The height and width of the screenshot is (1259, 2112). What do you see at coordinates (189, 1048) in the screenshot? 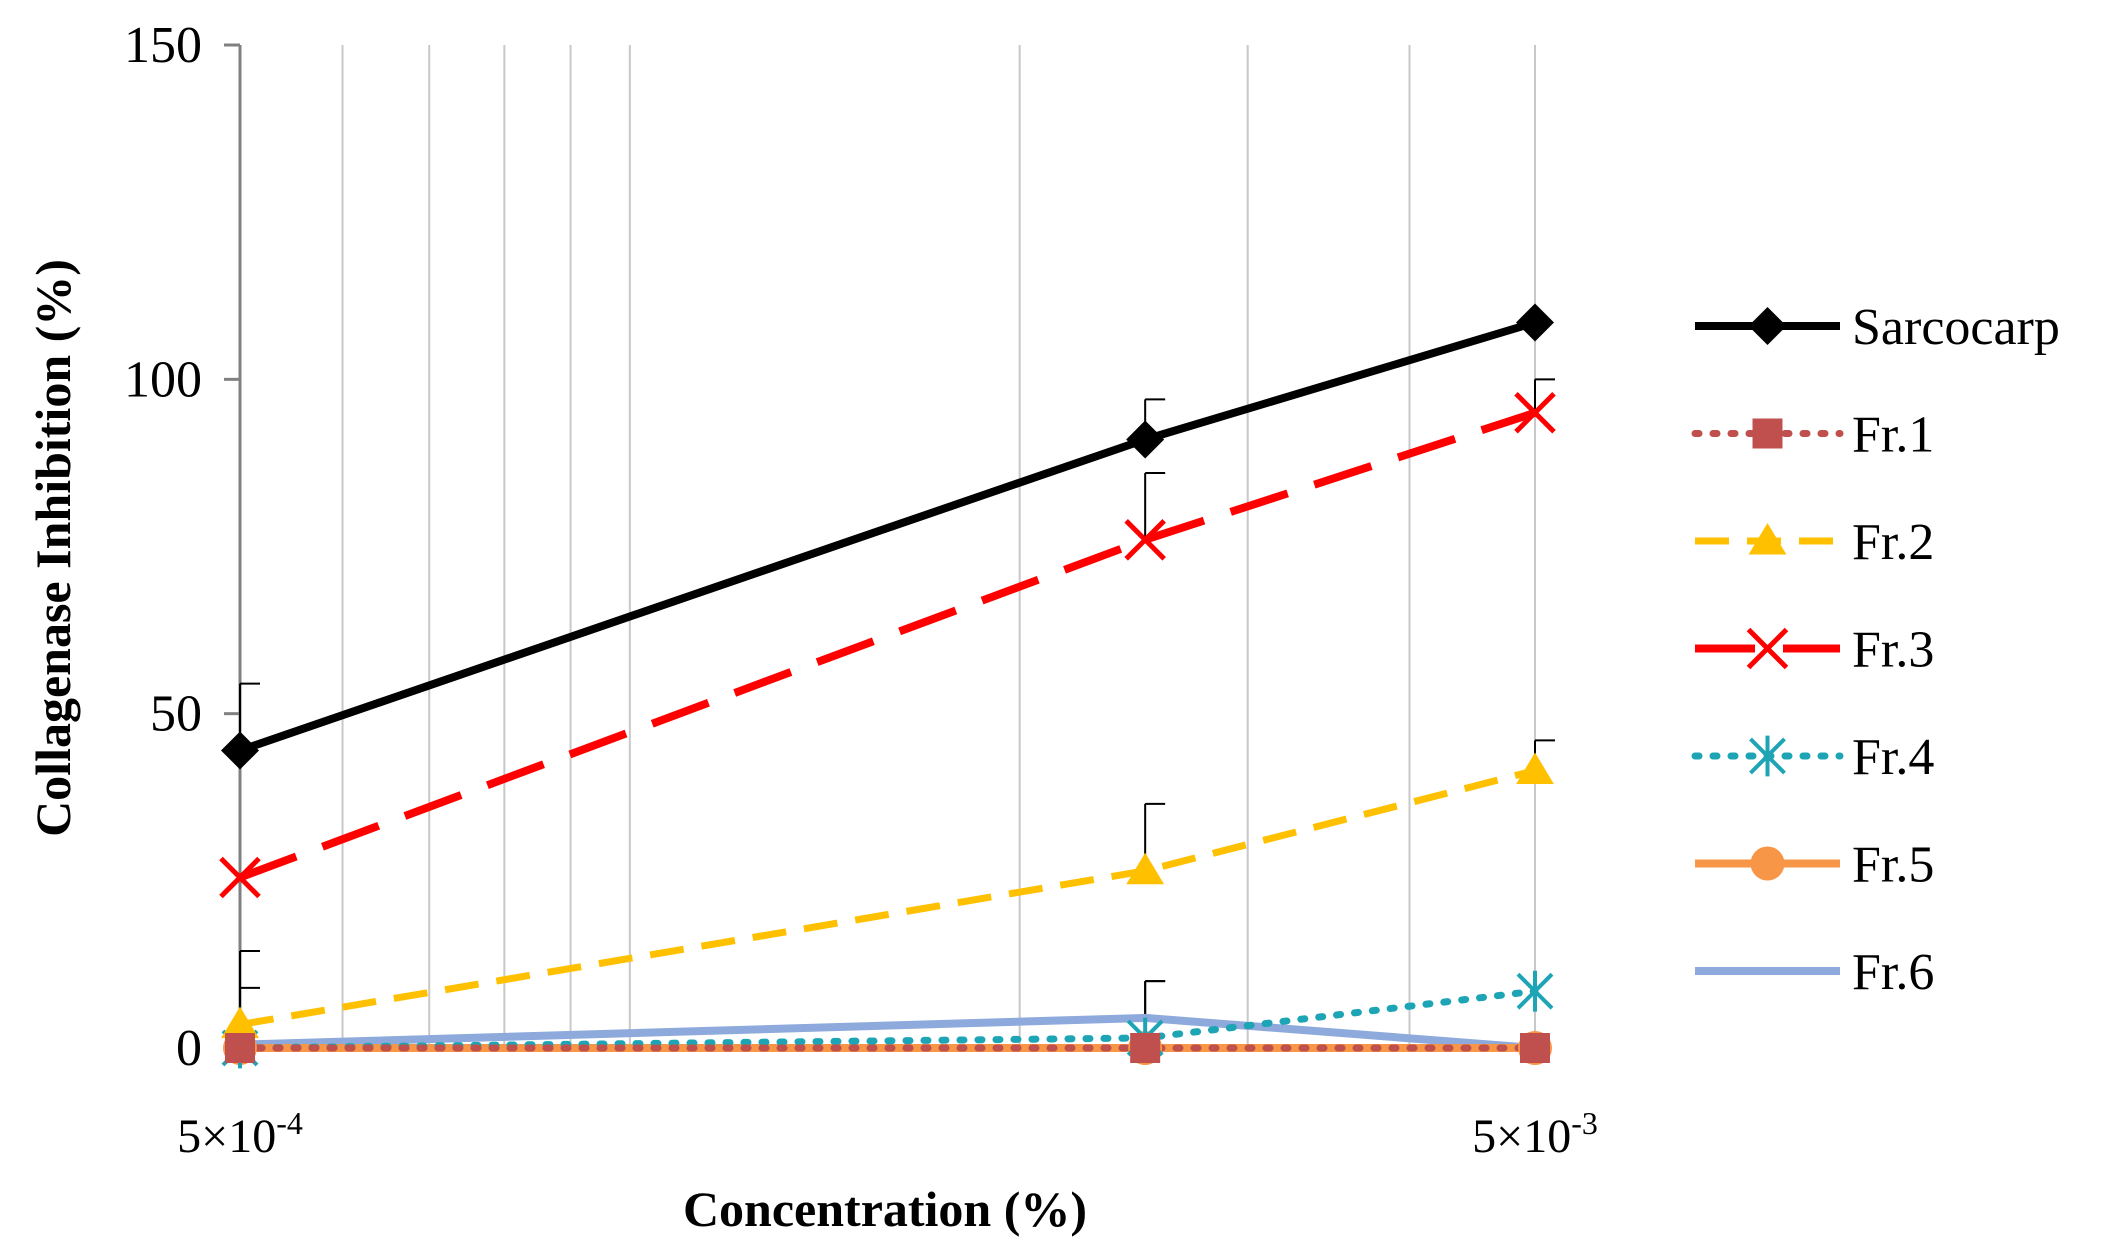
I see `y-tick-label-0: 0` at bounding box center [189, 1048].